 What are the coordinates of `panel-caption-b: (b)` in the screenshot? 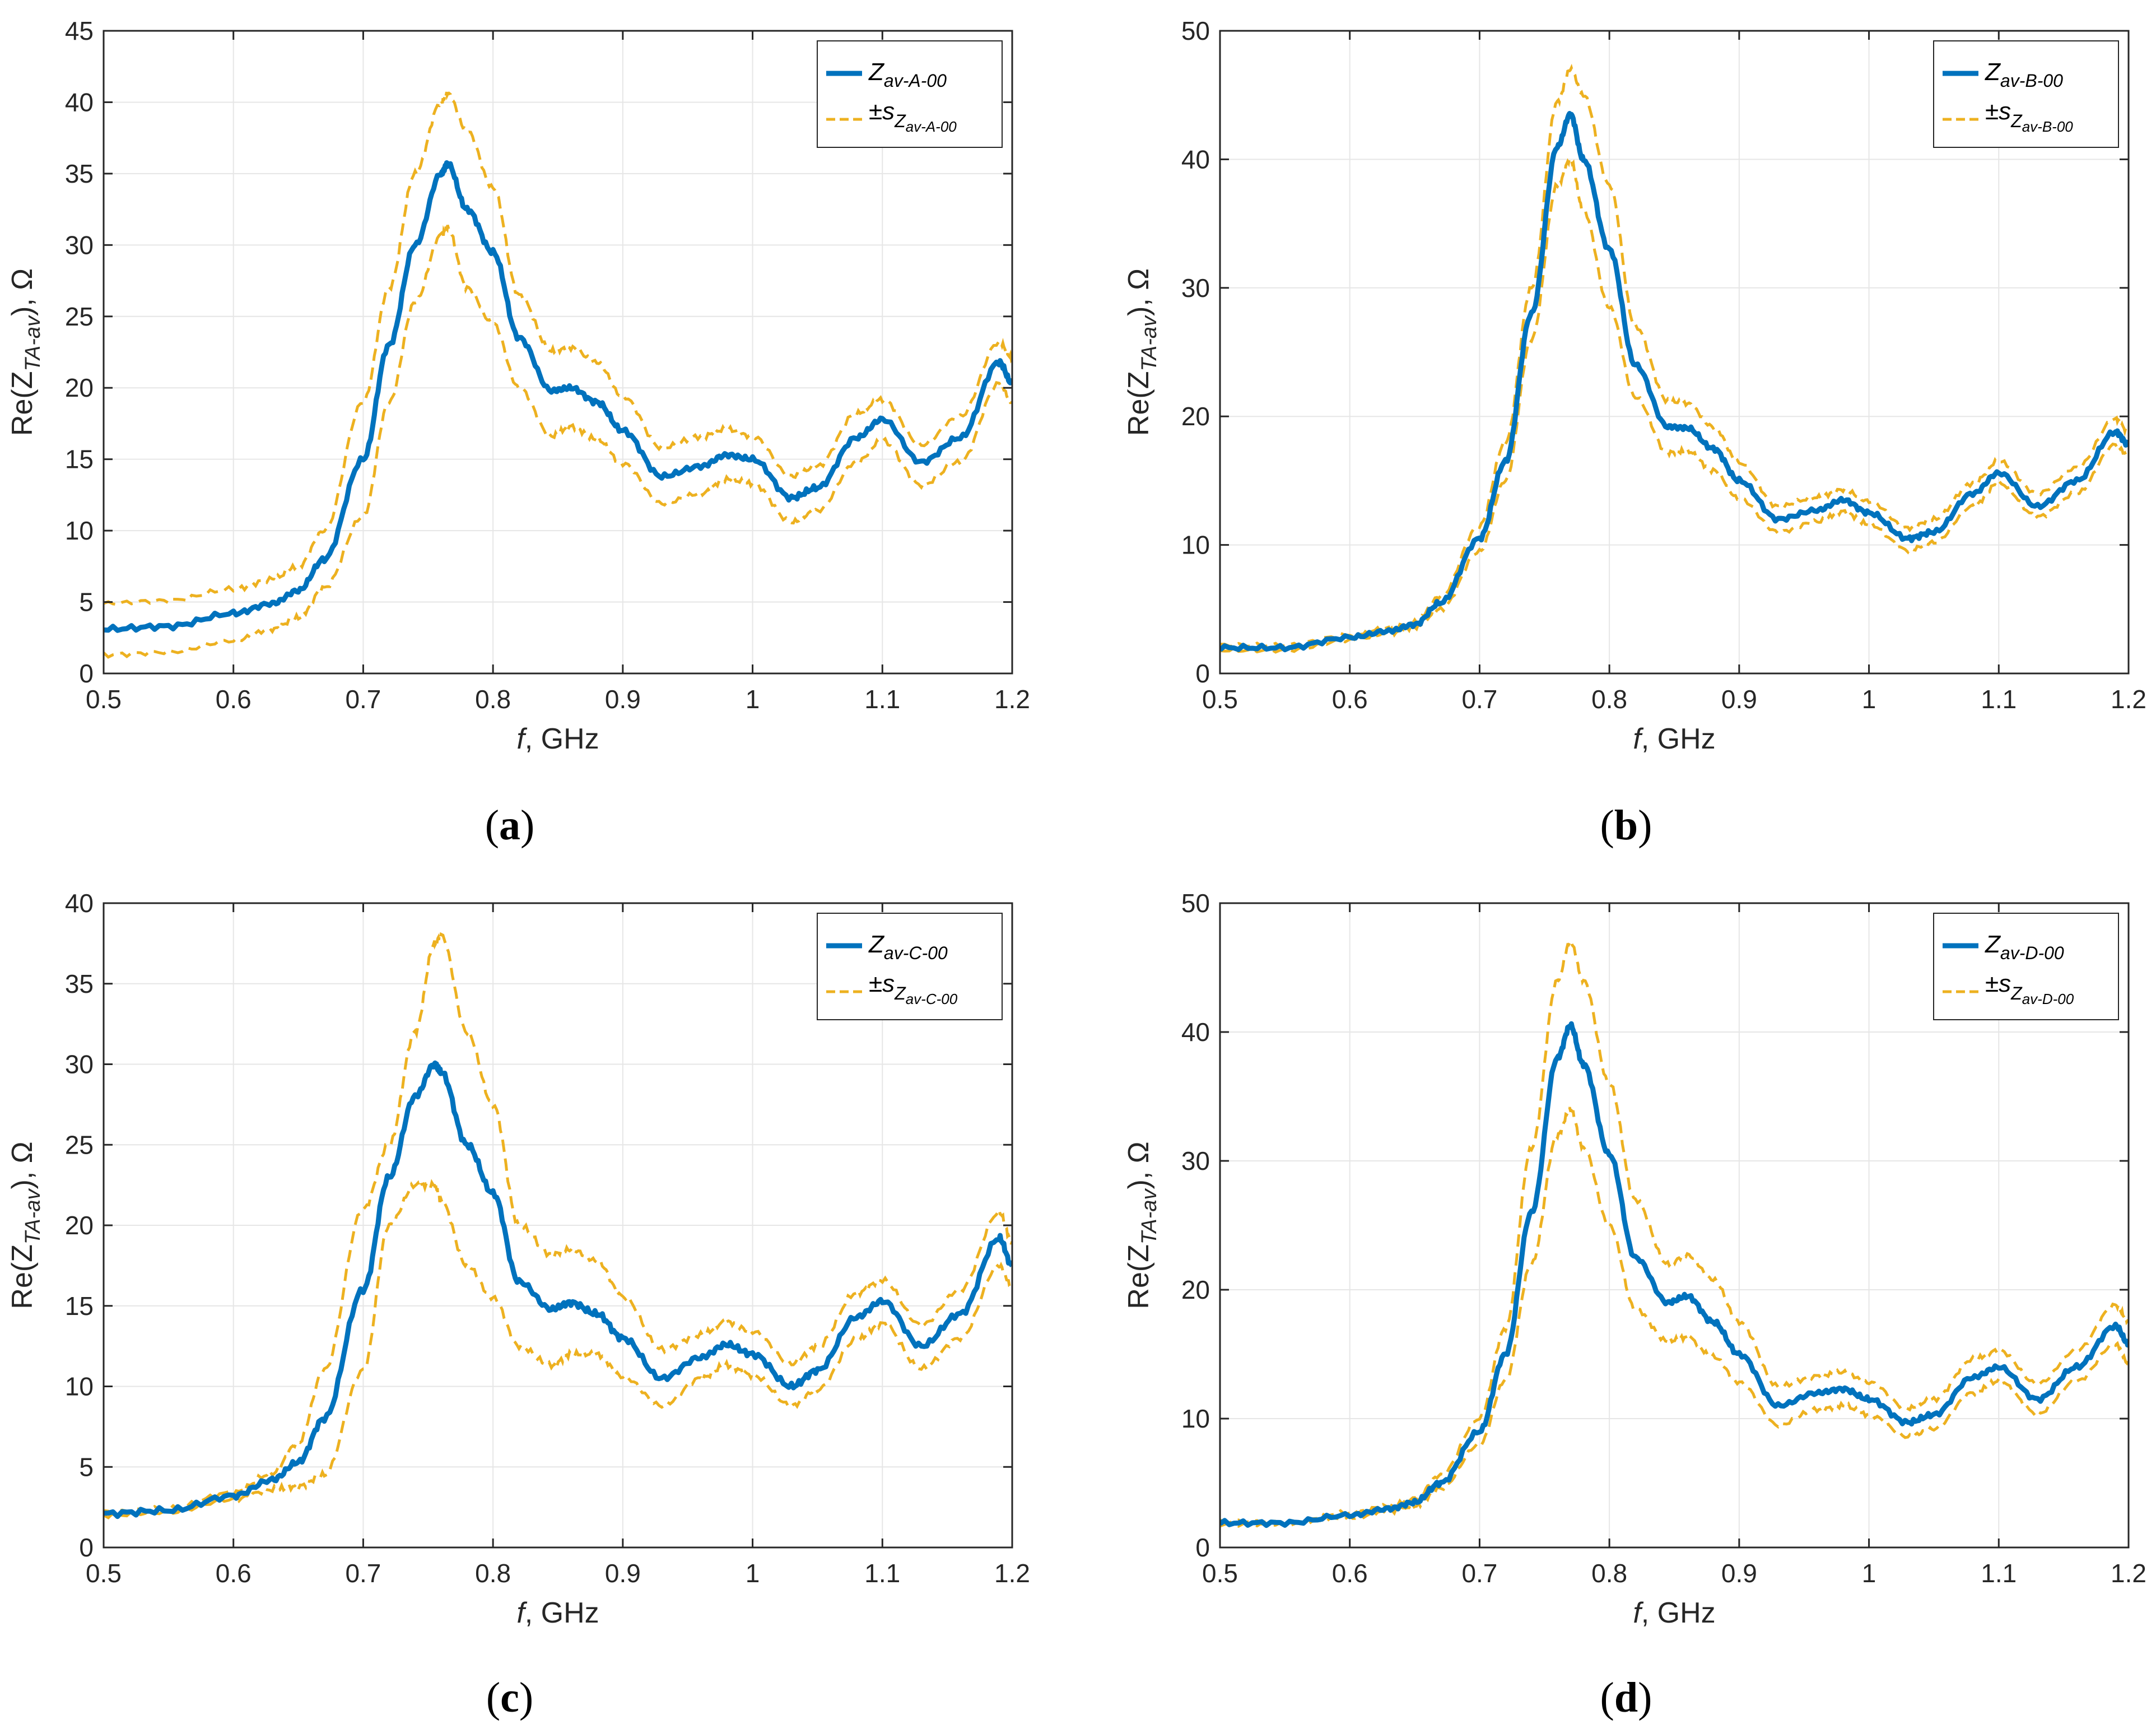 It's located at (1626, 826).